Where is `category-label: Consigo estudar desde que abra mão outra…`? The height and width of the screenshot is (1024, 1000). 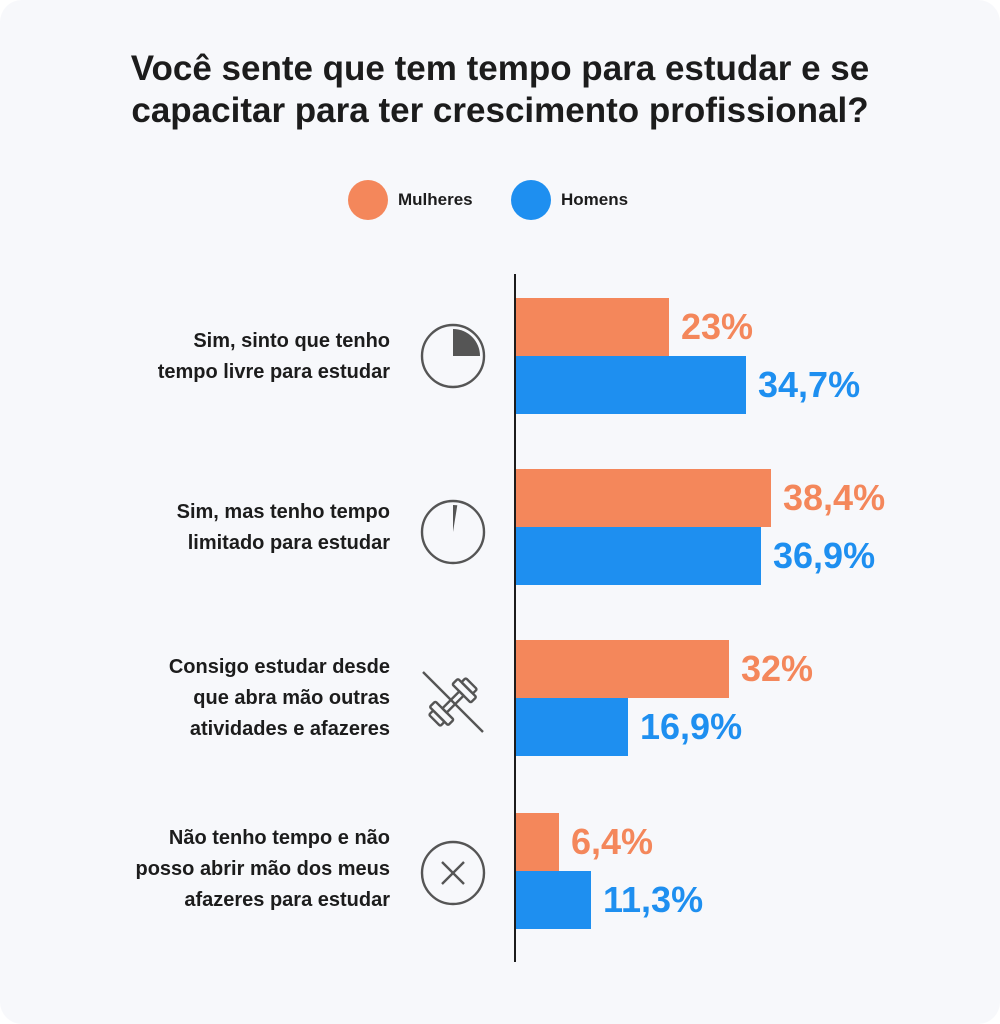 category-label: Consigo estudar desde que abra mão outra… is located at coordinates (279, 697).